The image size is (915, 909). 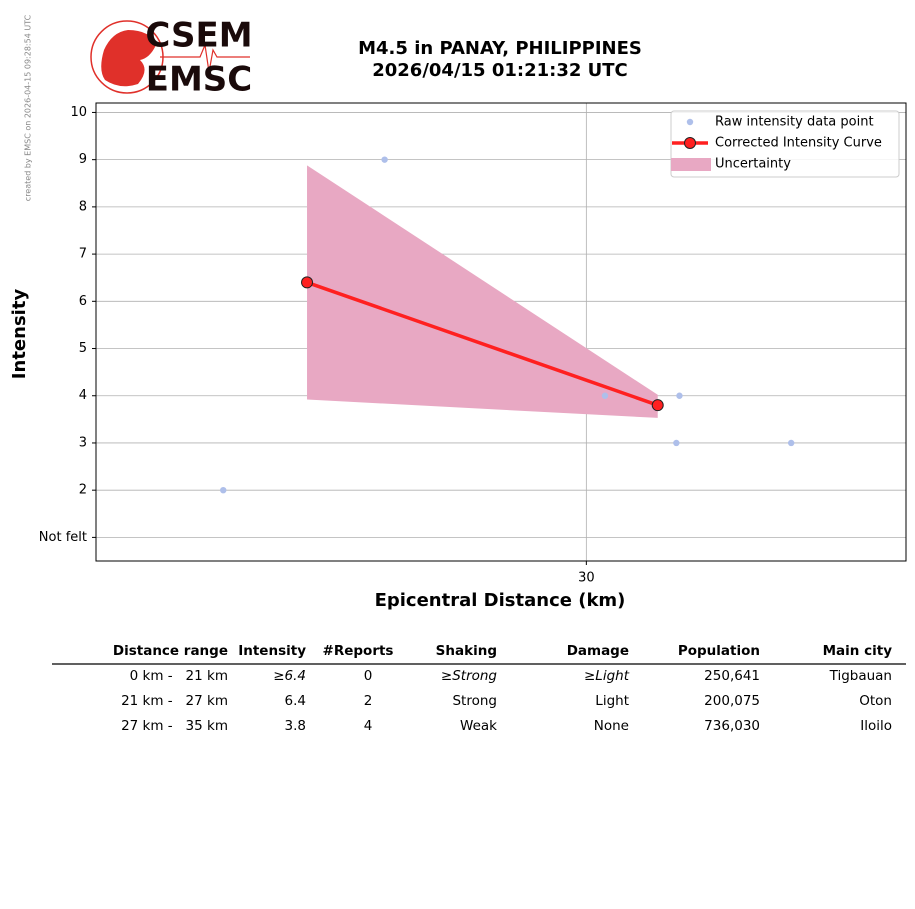 I want to click on y-tick-label: 7, so click(x=83, y=254).